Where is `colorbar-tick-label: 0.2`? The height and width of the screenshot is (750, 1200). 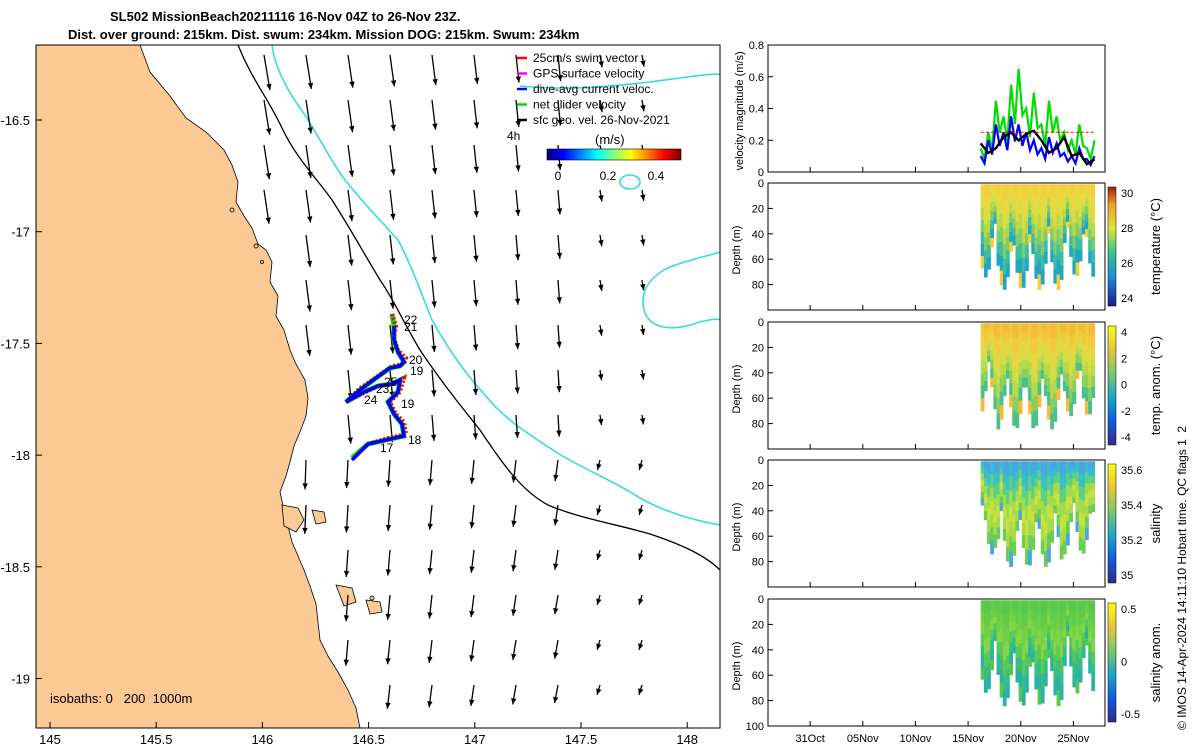 colorbar-tick-label: 0.2 is located at coordinates (608, 176).